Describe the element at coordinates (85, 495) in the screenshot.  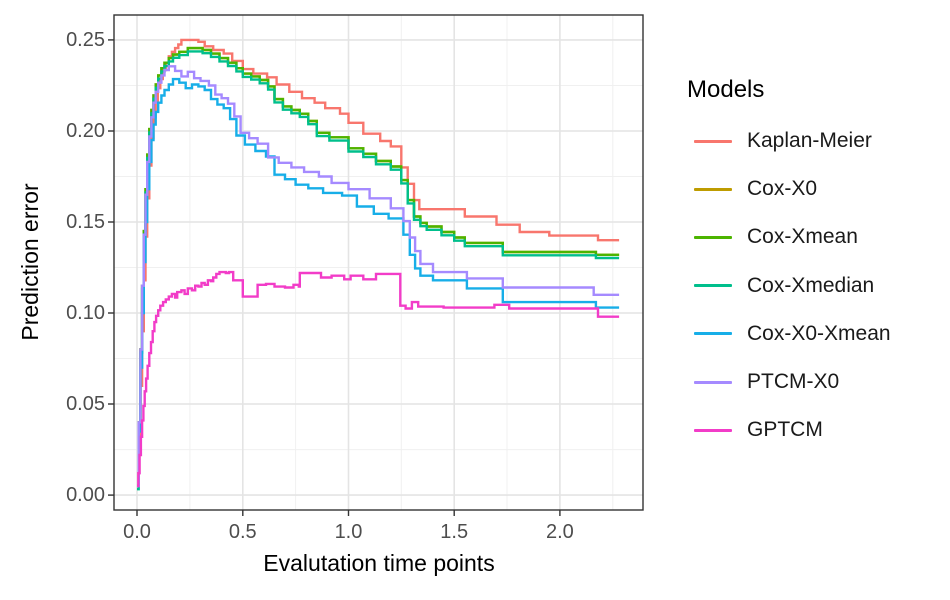
I see `y-tick-label: 0.00` at that location.